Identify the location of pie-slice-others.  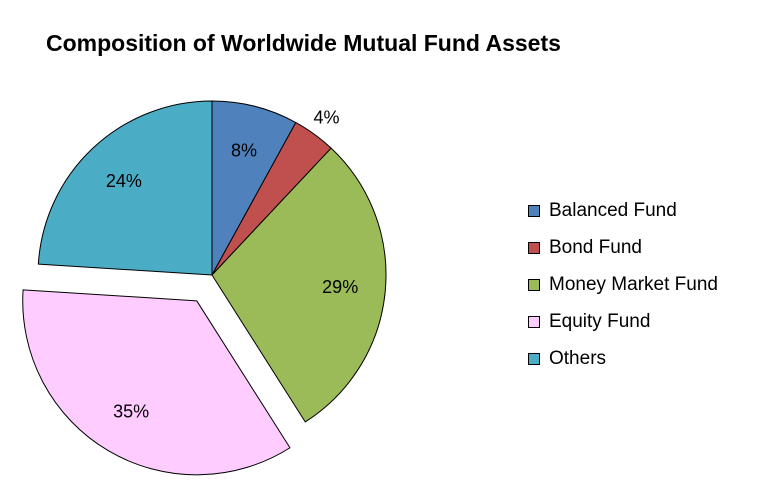
(125, 188).